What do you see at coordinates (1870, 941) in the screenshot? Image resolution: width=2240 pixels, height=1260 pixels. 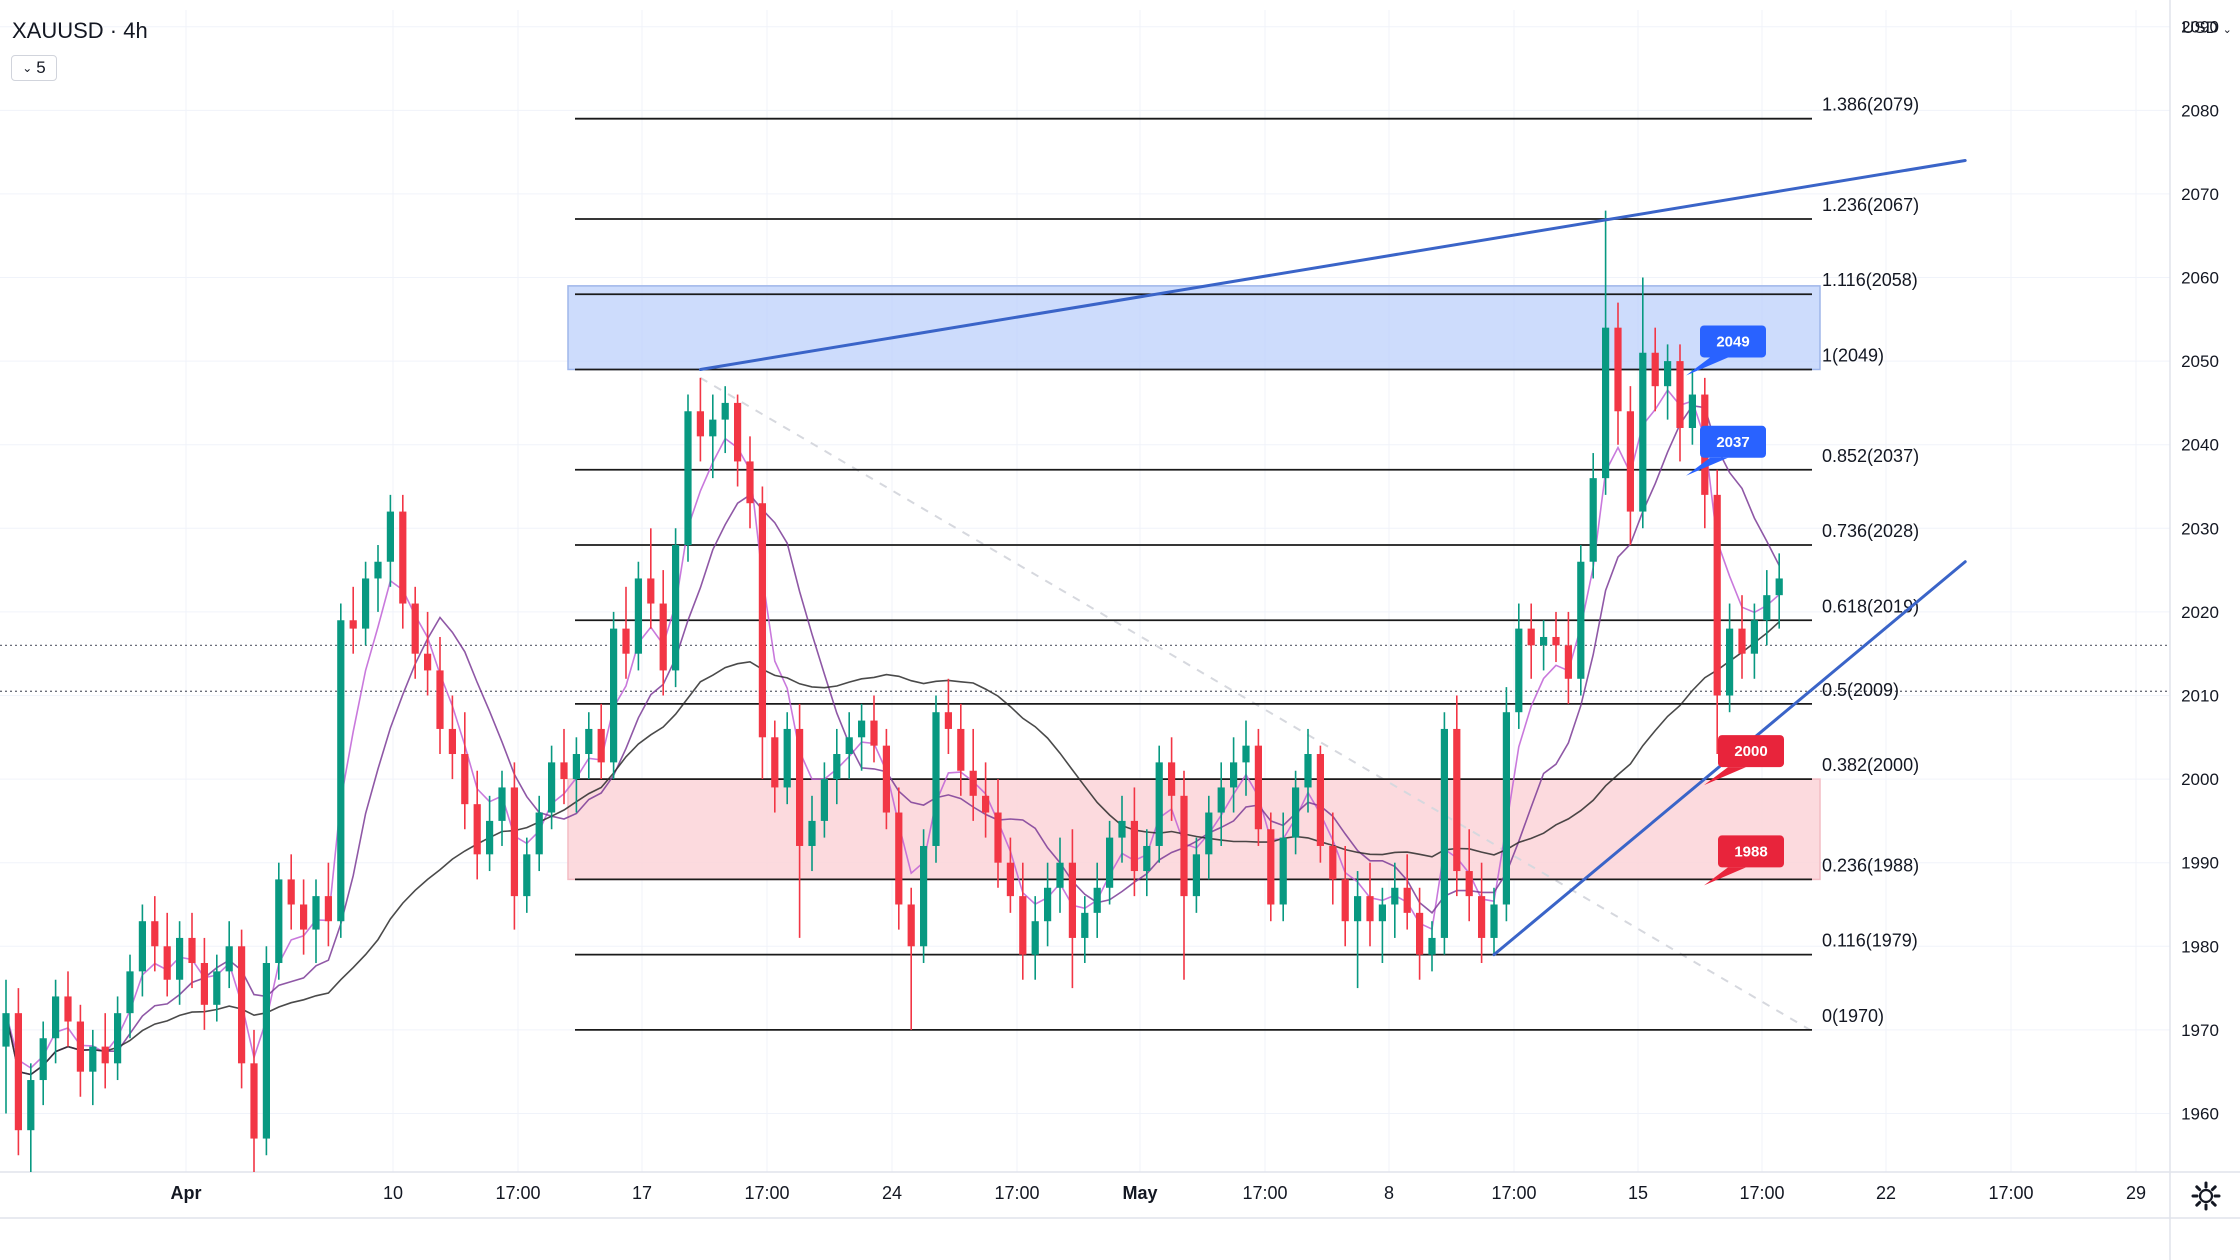 I see `fib-level-label: 0.116(1979)` at bounding box center [1870, 941].